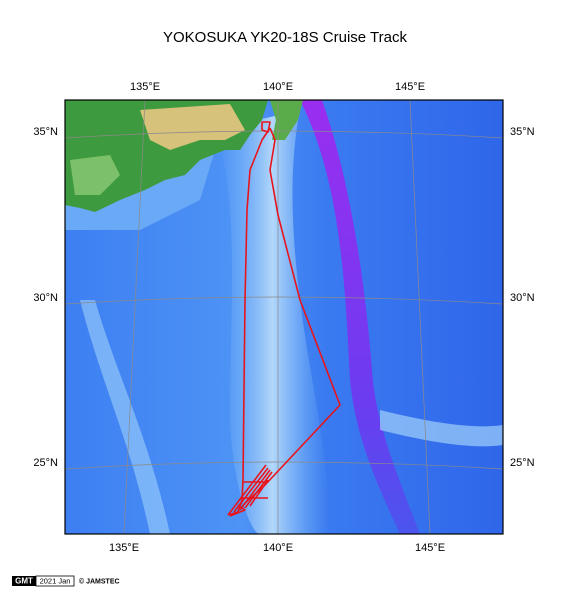 The height and width of the screenshot is (600, 569). Describe the element at coordinates (95, 175) in the screenshot. I see `land-shikoku` at that location.